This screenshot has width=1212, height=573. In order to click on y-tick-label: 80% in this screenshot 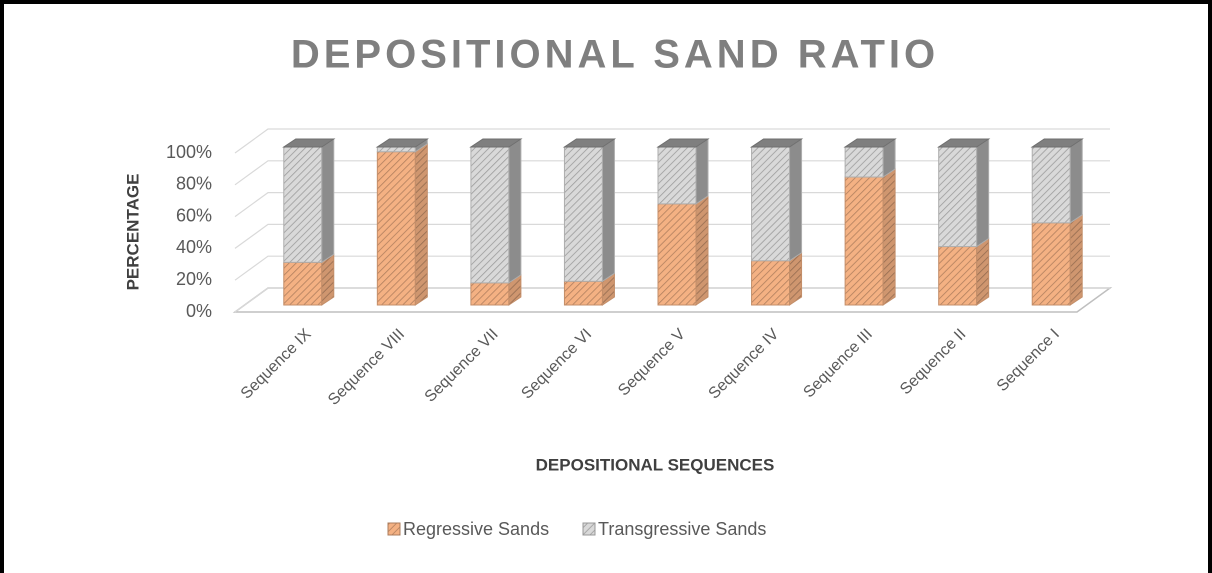, I will do `click(194, 184)`.